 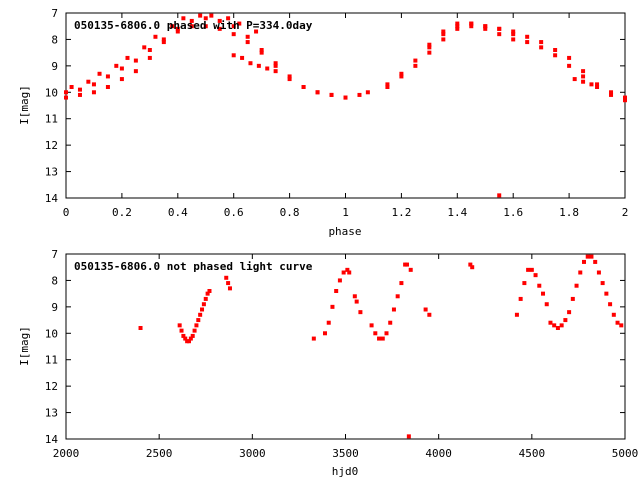 I want to click on x-tick-label: 0.4, so click(x=178, y=212).